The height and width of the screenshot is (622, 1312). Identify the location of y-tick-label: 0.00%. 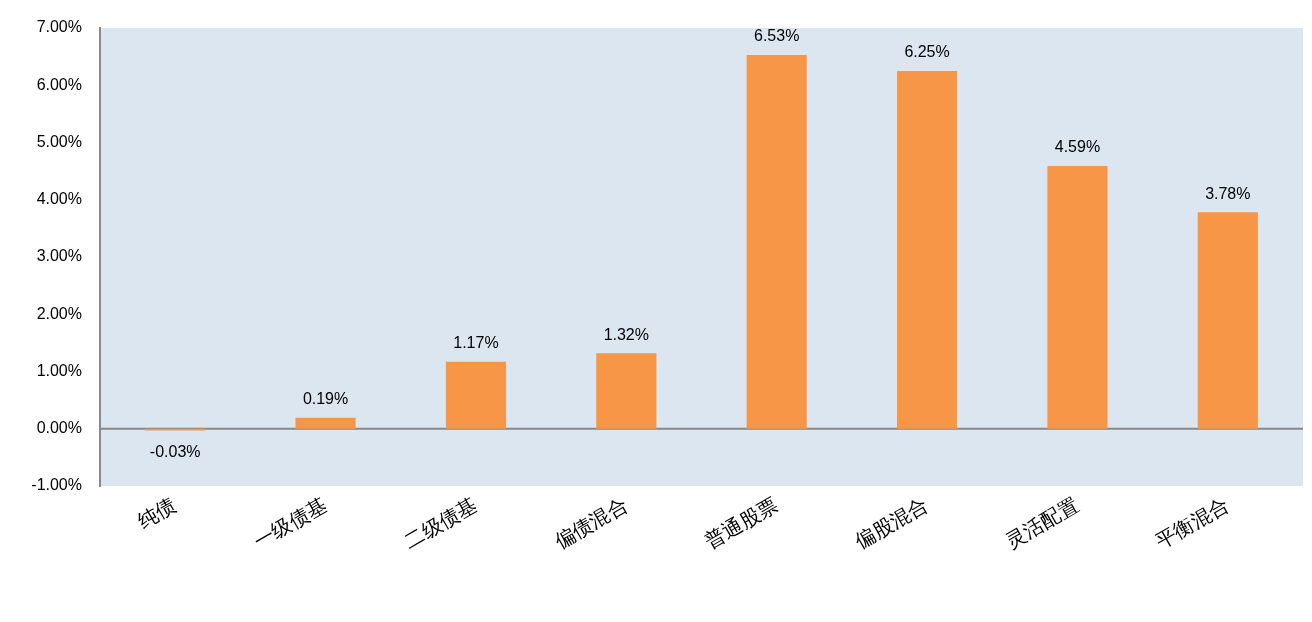
(59, 428).